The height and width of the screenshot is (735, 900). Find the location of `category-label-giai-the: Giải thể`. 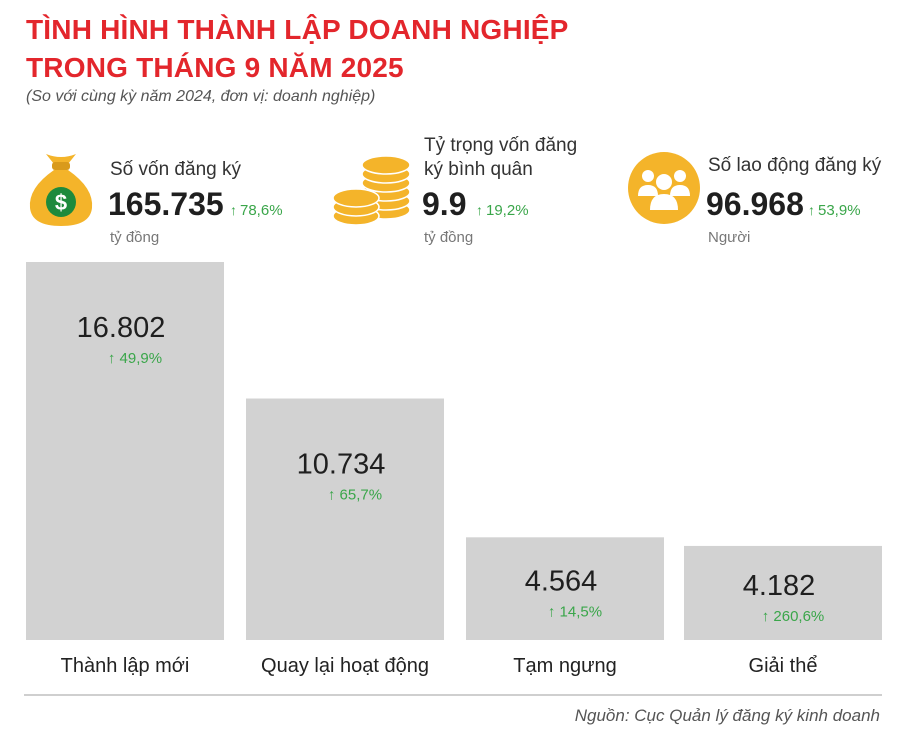

category-label-giai-the: Giải thể is located at coordinates (783, 666).